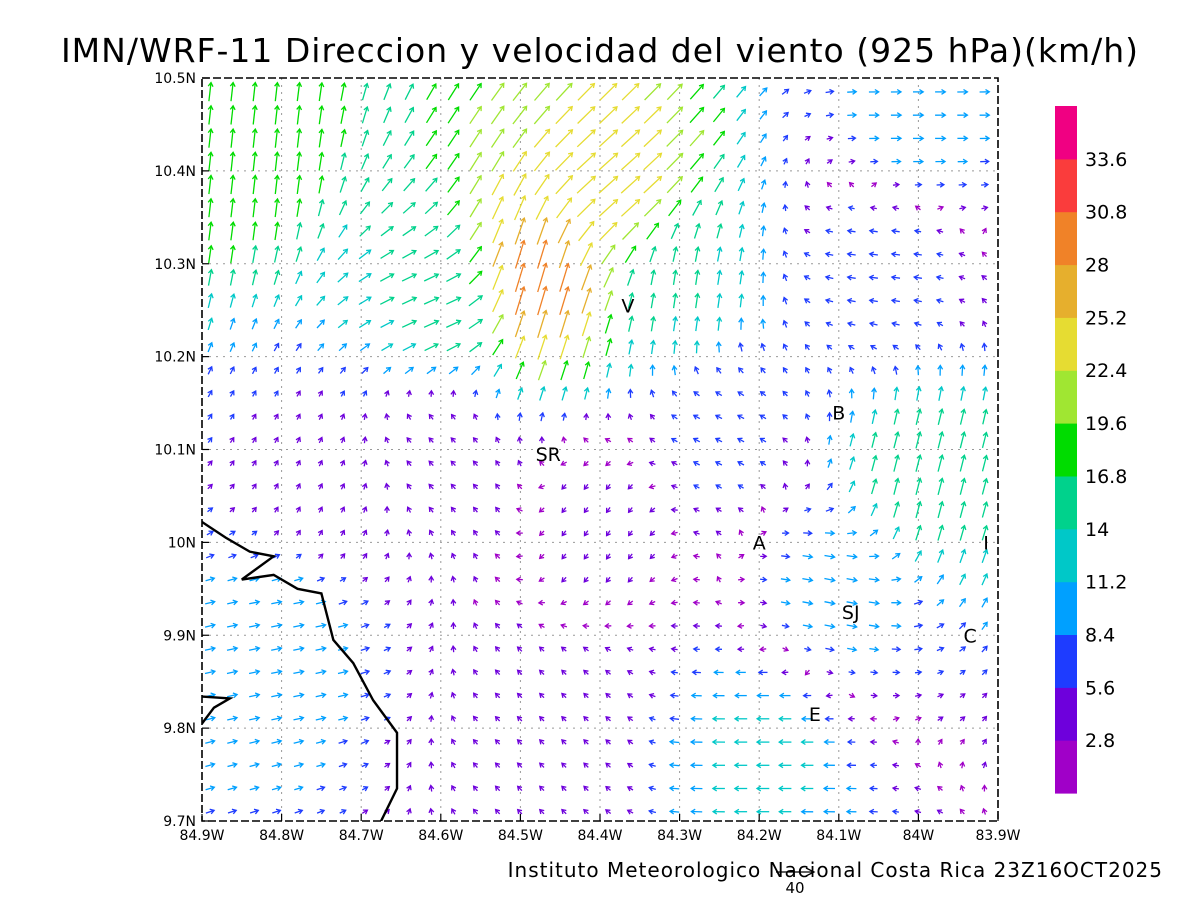 This screenshot has height=900, width=1200. What do you see at coordinates (679, 836) in the screenshot?
I see `lon-tick-label: 84.3W` at bounding box center [679, 836].